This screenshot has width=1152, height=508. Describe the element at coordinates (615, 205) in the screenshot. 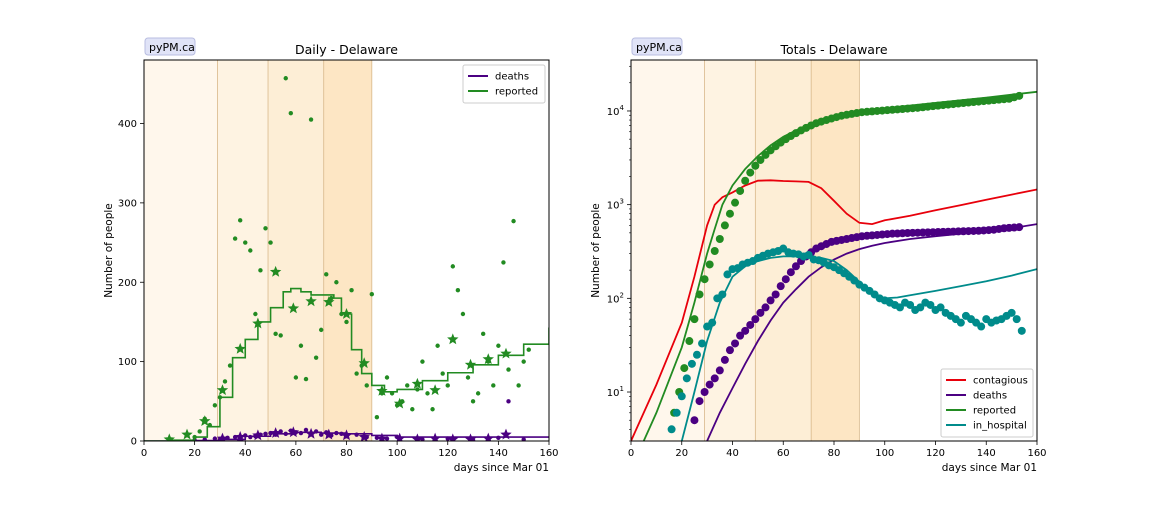

I see `y-tick-label: 10³` at that location.